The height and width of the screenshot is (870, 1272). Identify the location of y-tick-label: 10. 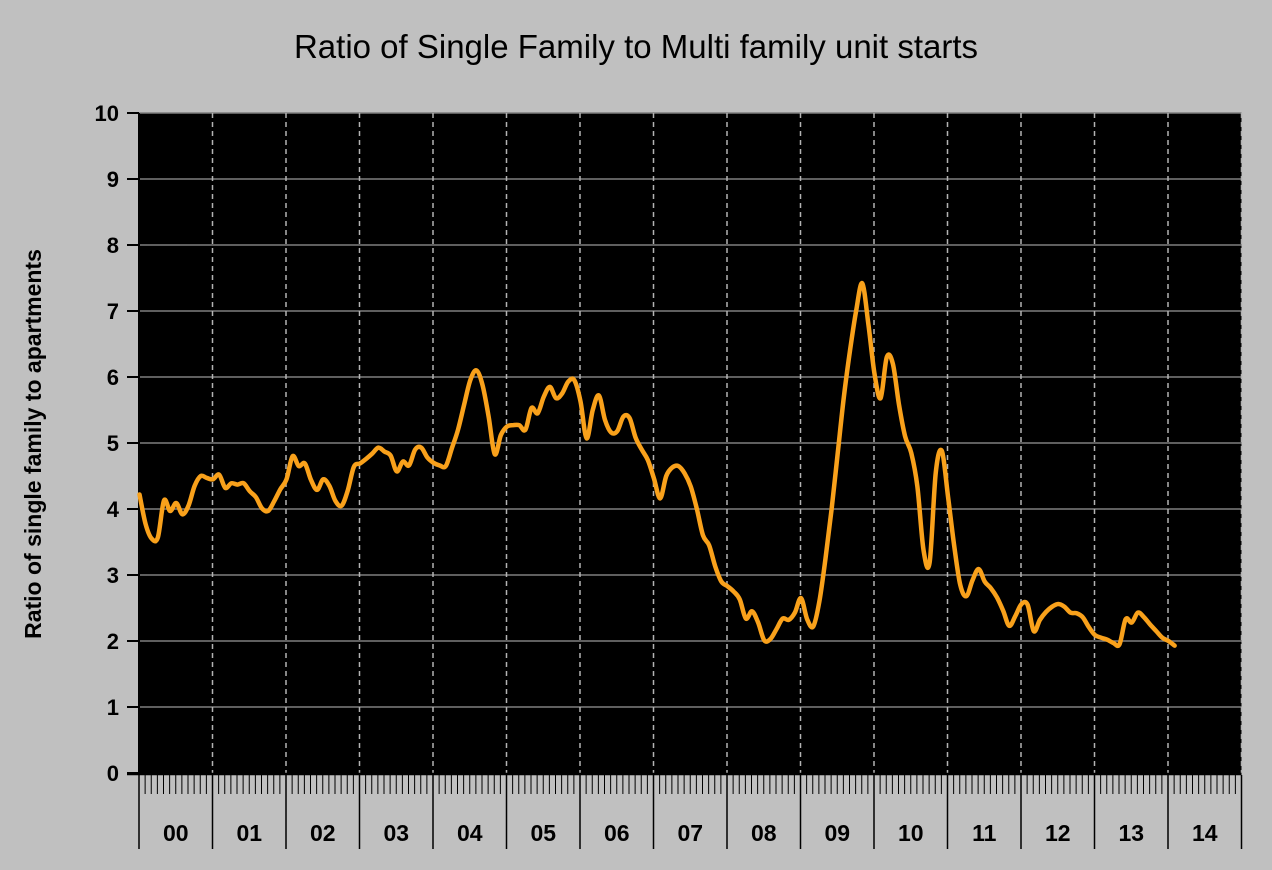
(107, 113).